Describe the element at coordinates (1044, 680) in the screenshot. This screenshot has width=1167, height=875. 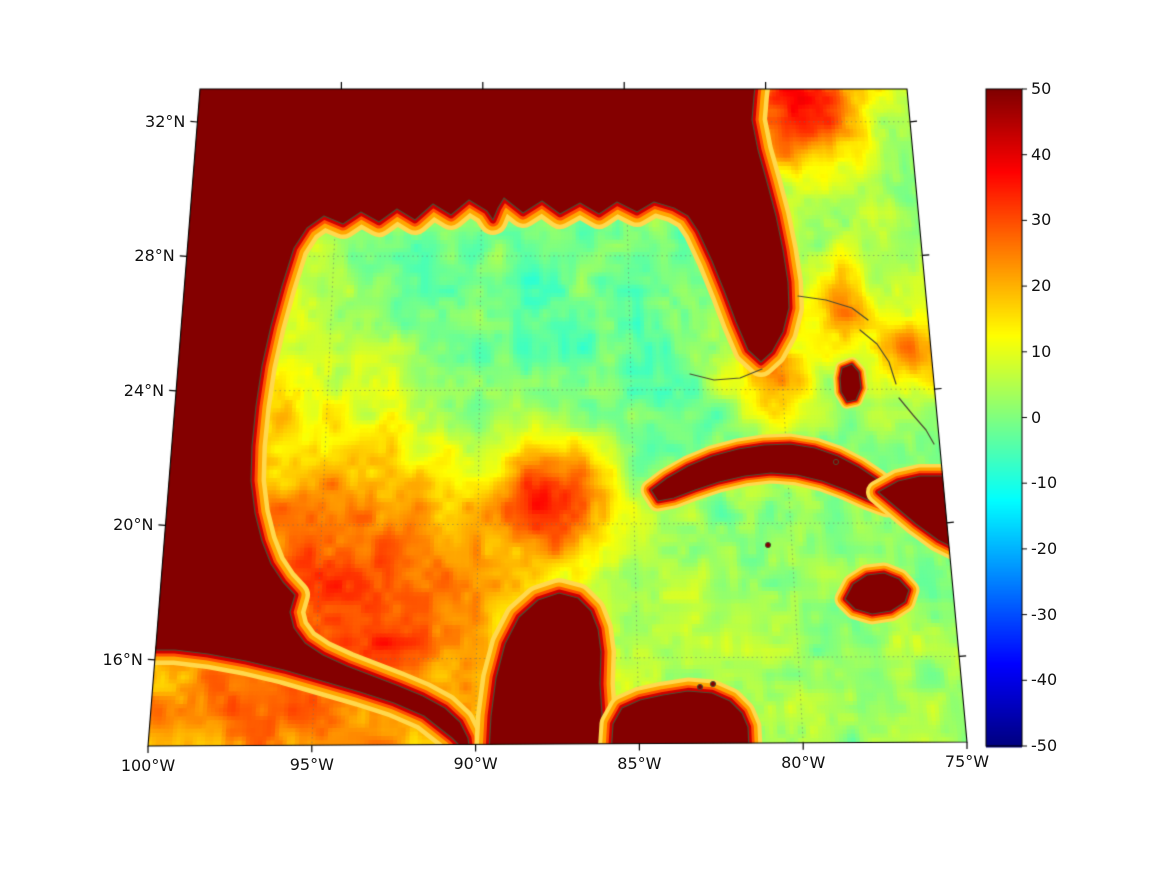
I see `colorbar-tick-label: -40` at that location.